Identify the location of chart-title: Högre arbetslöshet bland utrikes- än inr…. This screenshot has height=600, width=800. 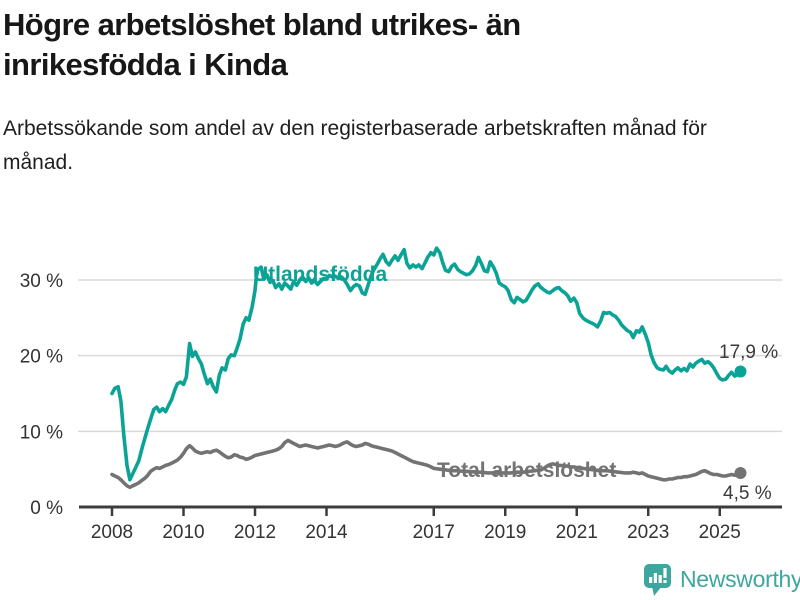
(262, 44).